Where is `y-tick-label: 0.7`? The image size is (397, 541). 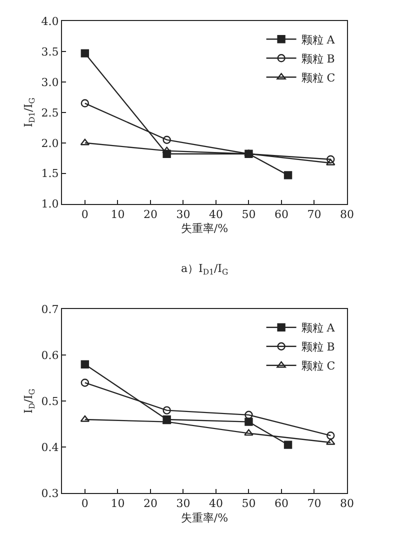 y-tick-label: 0.7 is located at coordinates (50, 309).